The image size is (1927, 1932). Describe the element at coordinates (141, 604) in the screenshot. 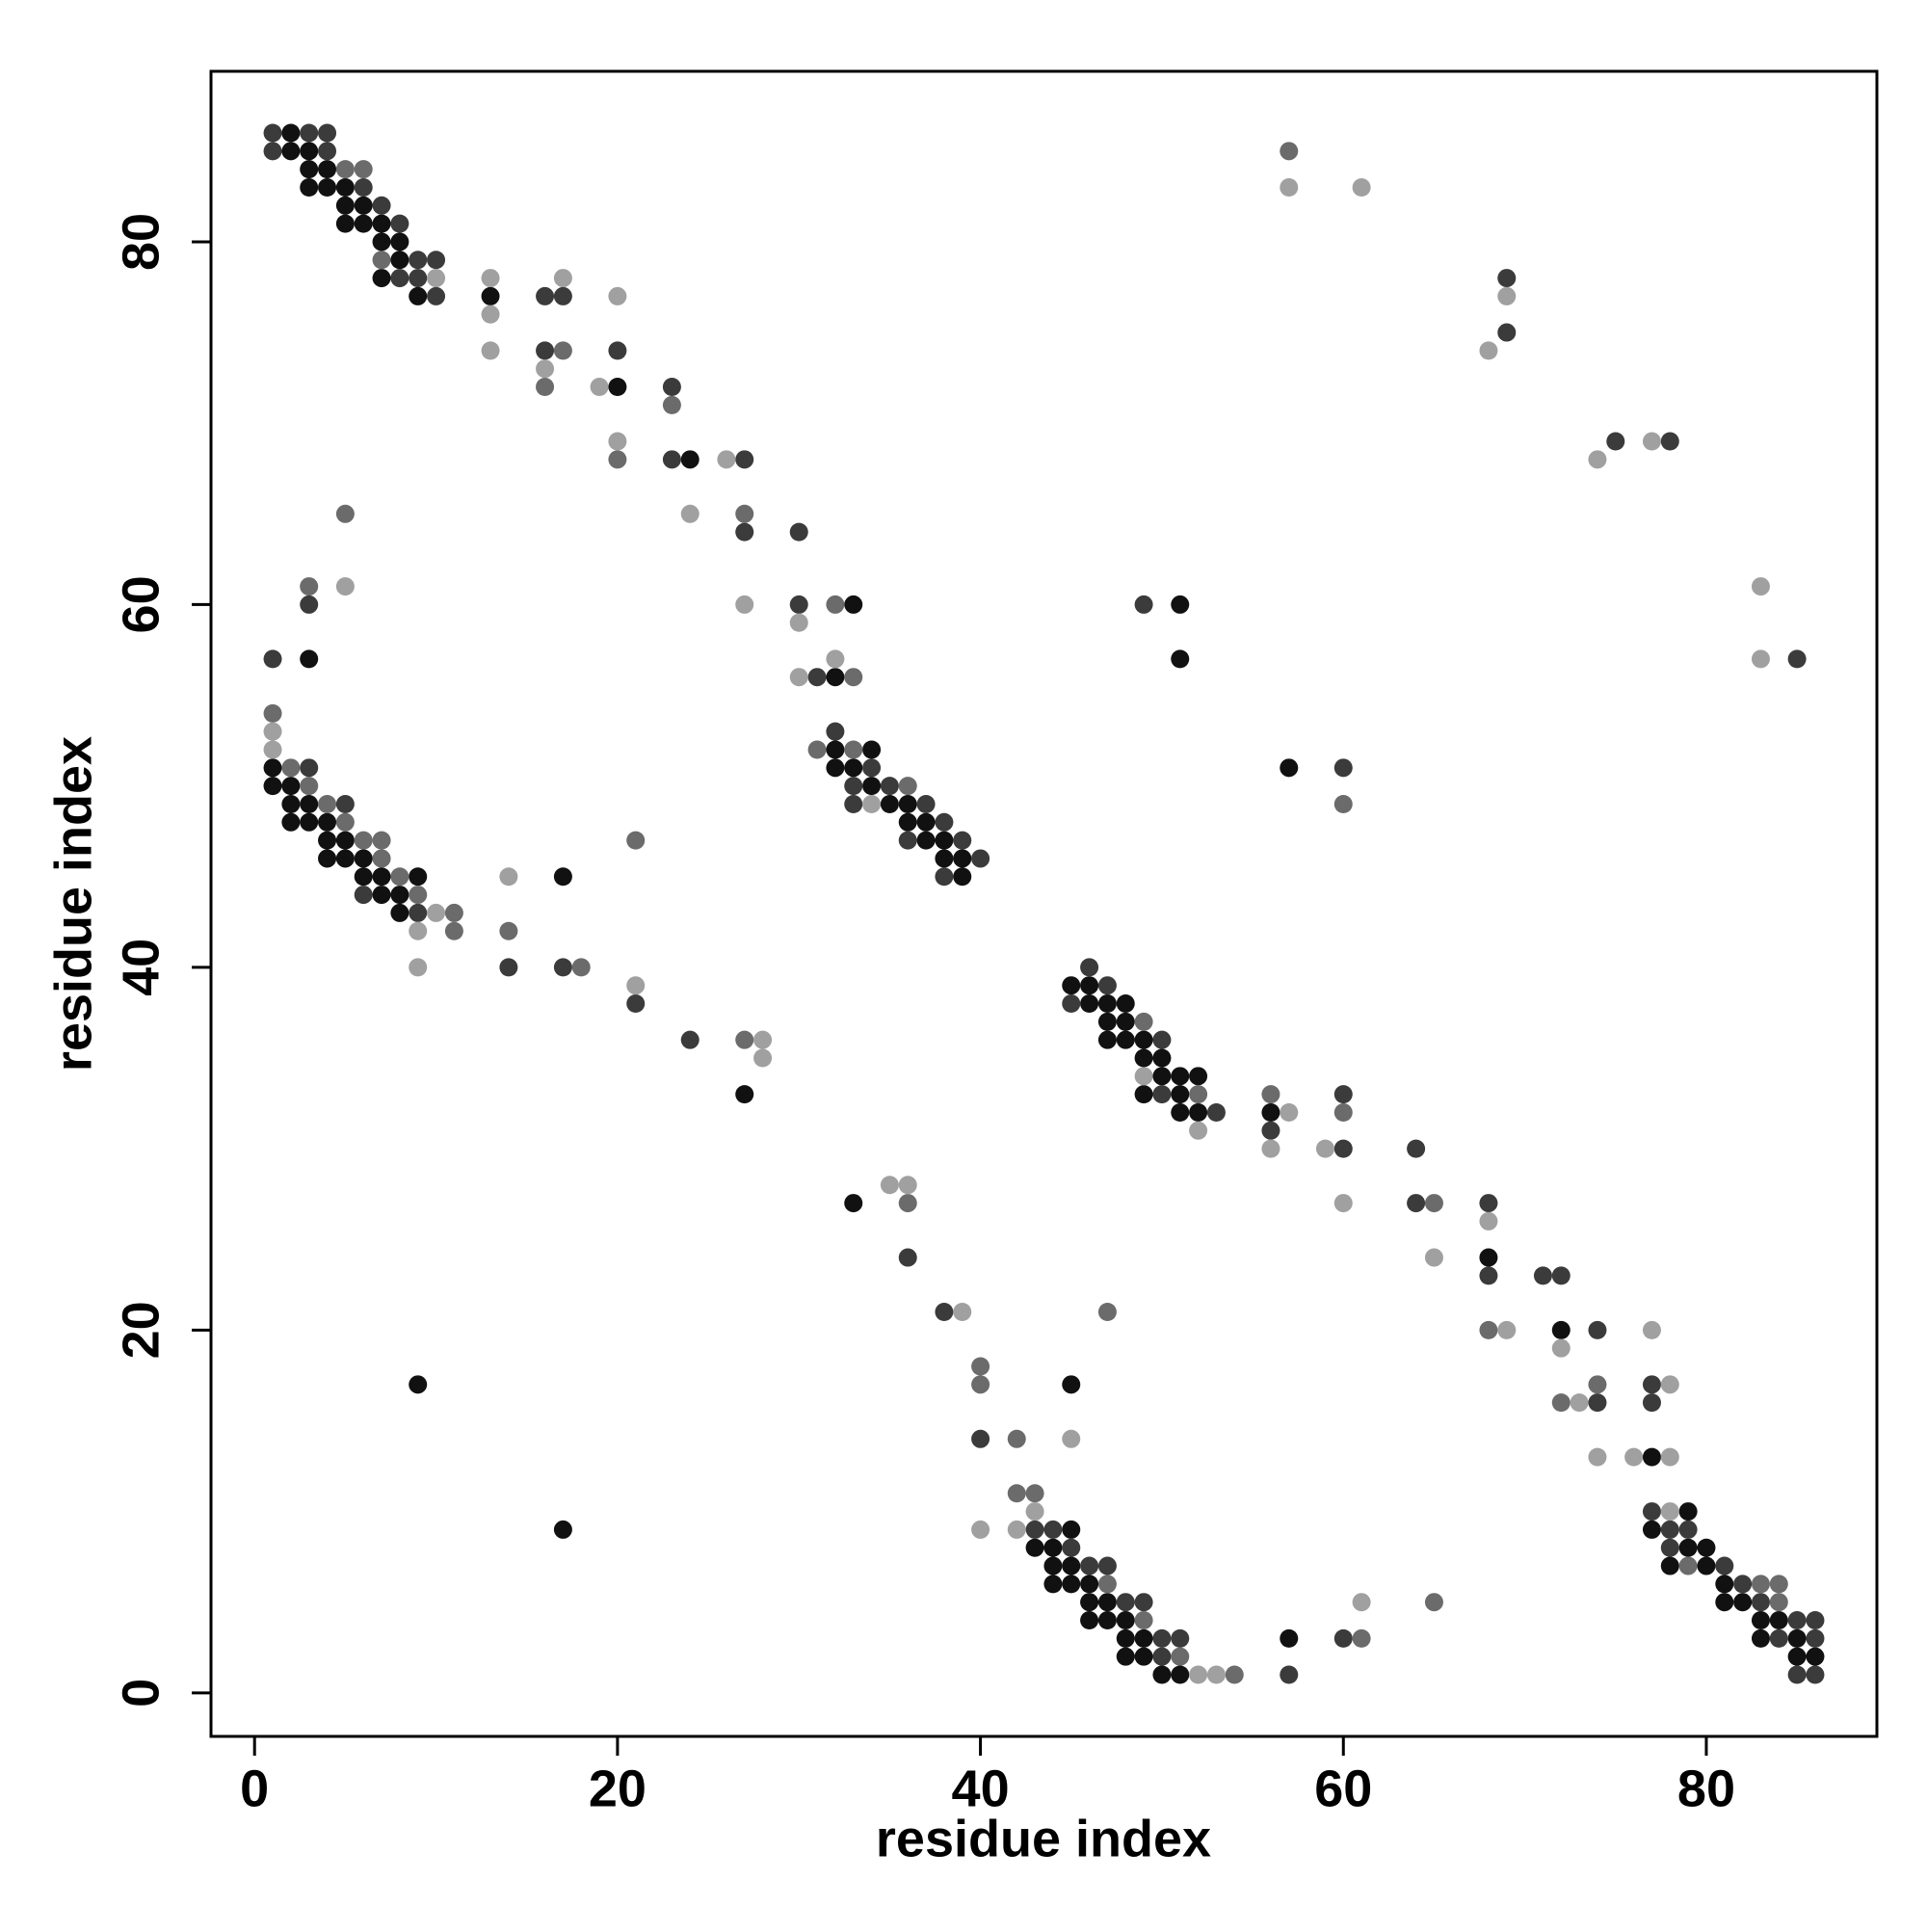

I see `y-tick-label: 60` at that location.